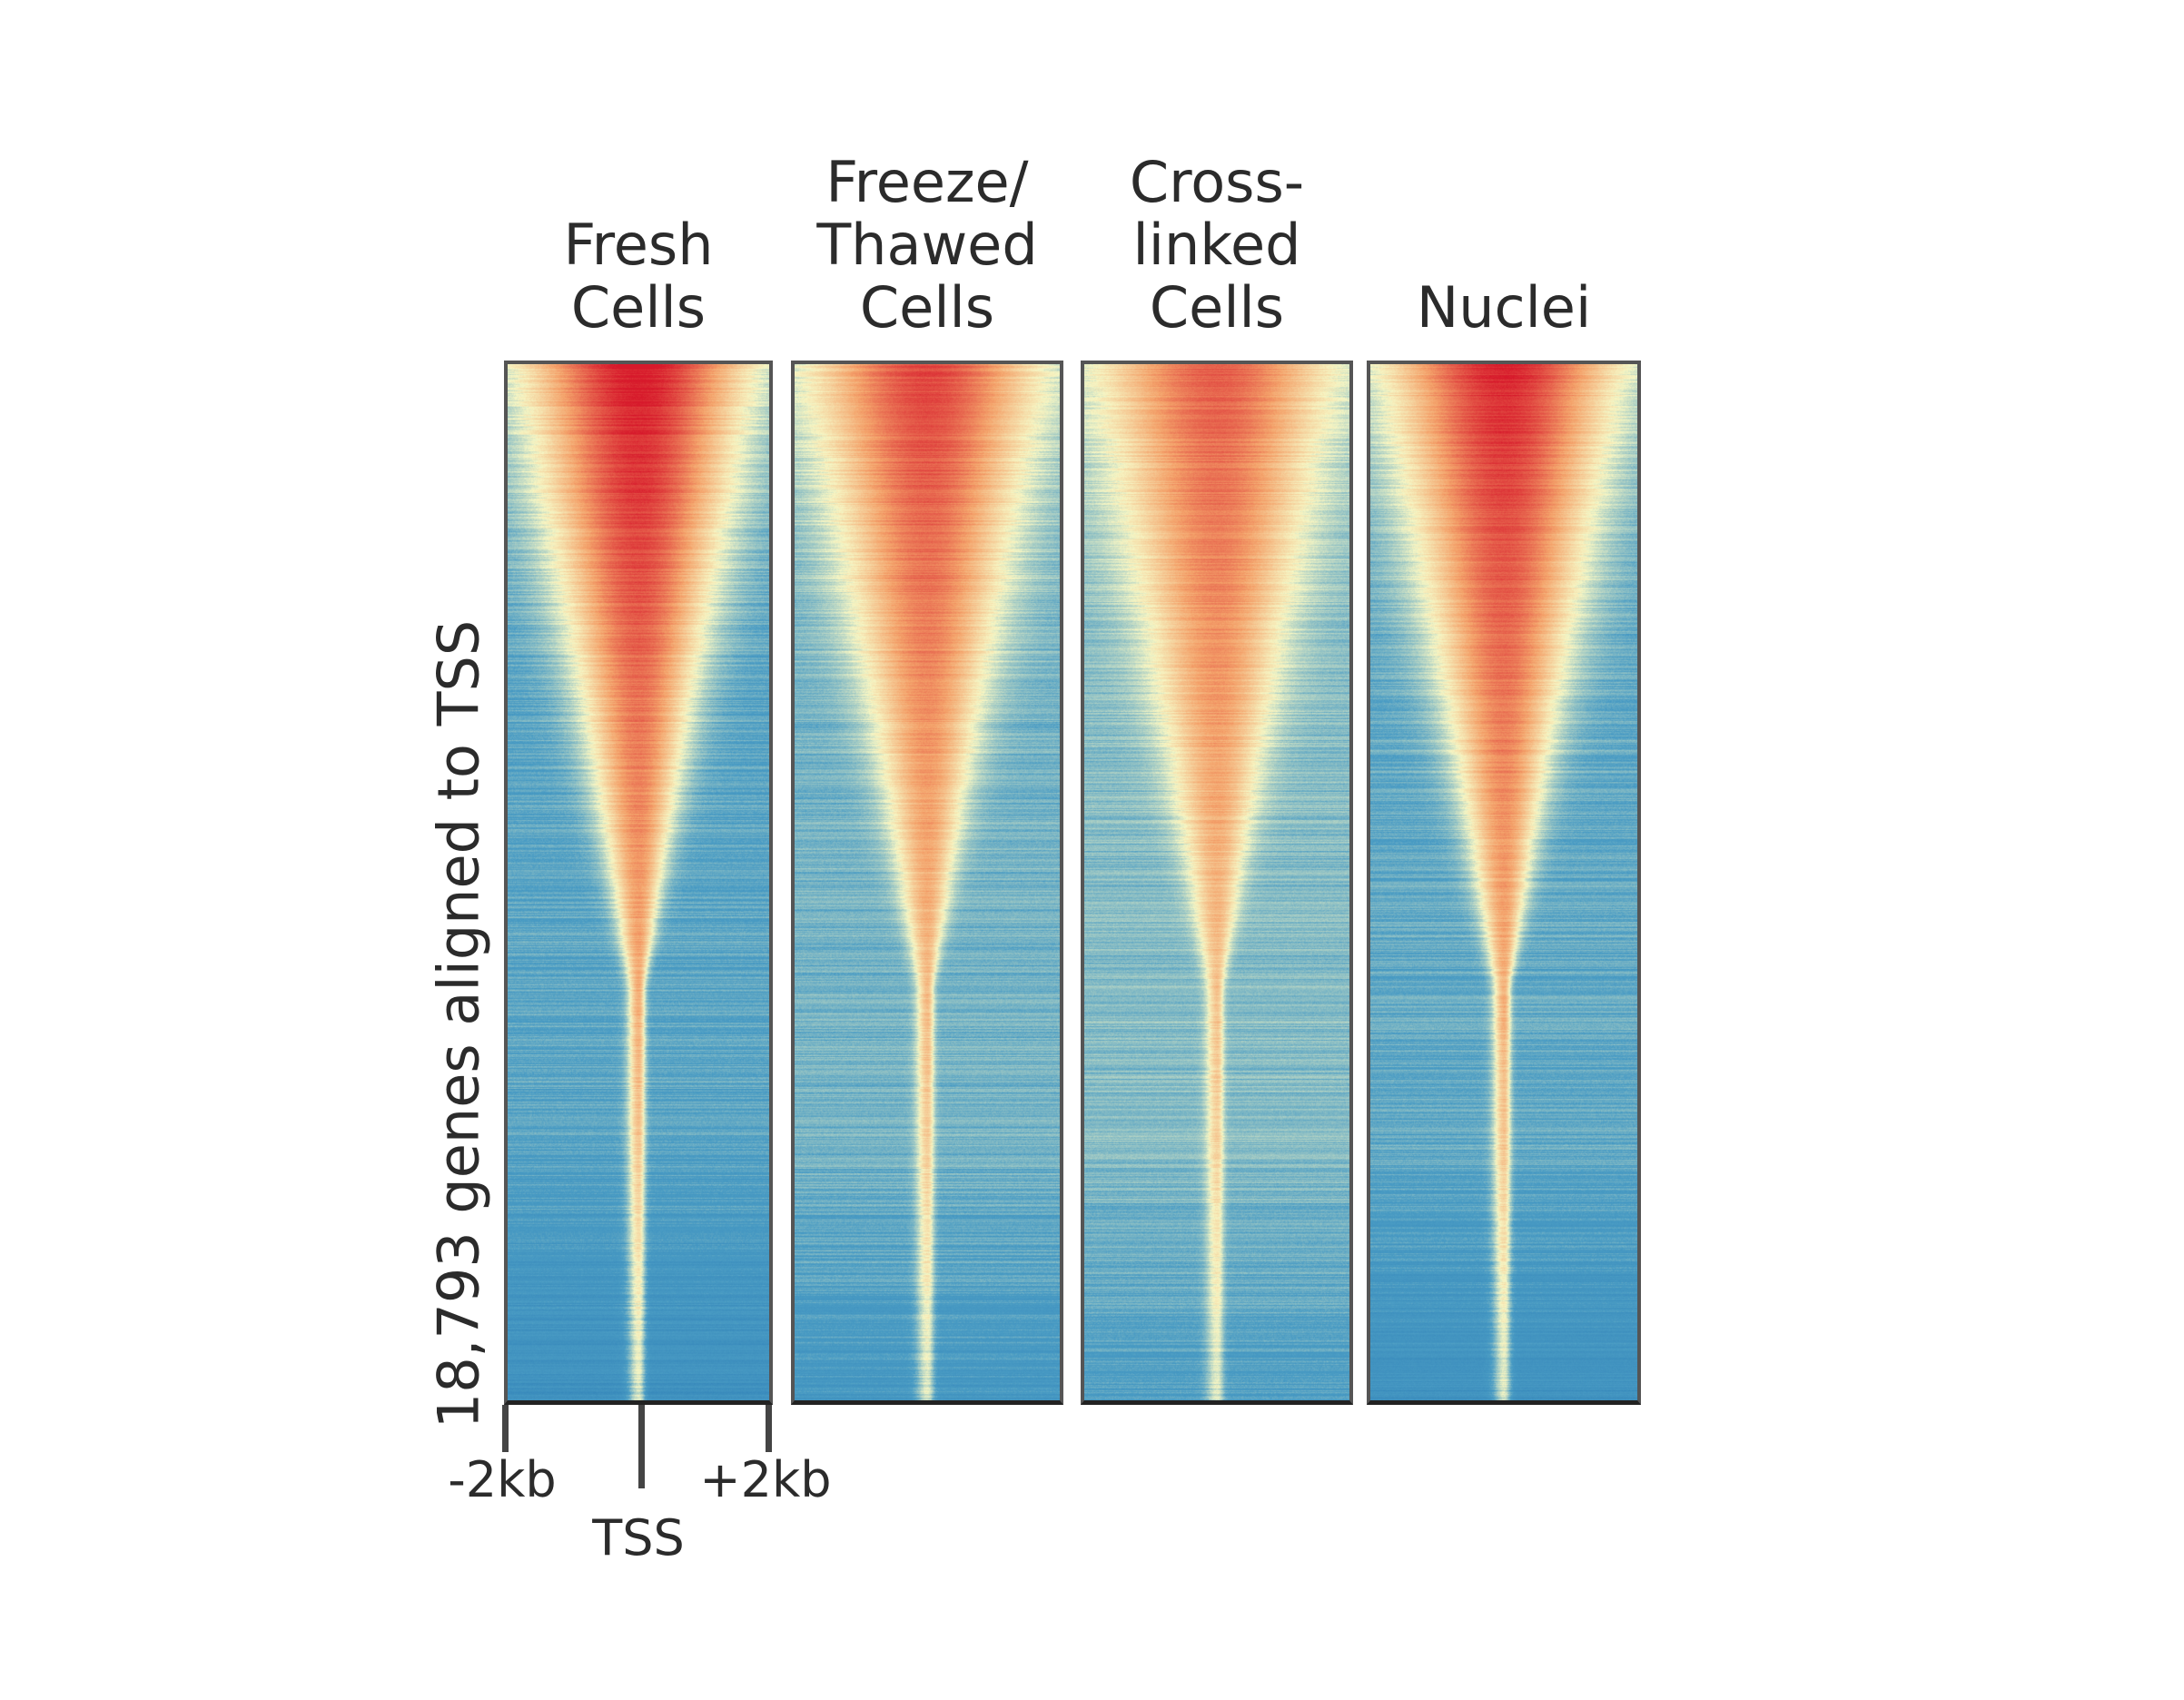  I want to click on heatmap-panel-crosslinked-cells, so click(1217, 883).